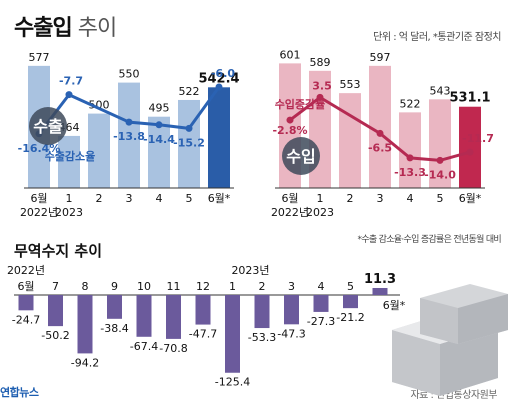 The width and height of the screenshot is (511, 401). I want to click on trade-bar-value-label: -27.3, so click(321, 321).